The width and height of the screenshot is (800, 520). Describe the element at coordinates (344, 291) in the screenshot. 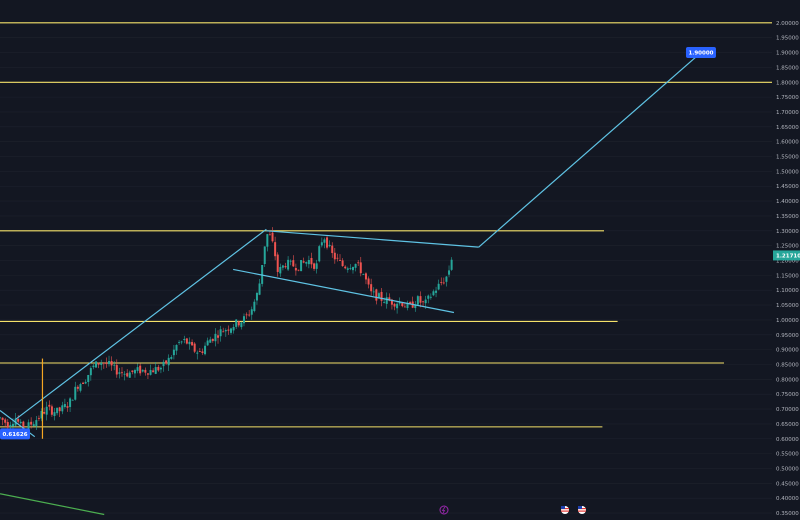

I see `trend-line-flag-bottom` at that location.